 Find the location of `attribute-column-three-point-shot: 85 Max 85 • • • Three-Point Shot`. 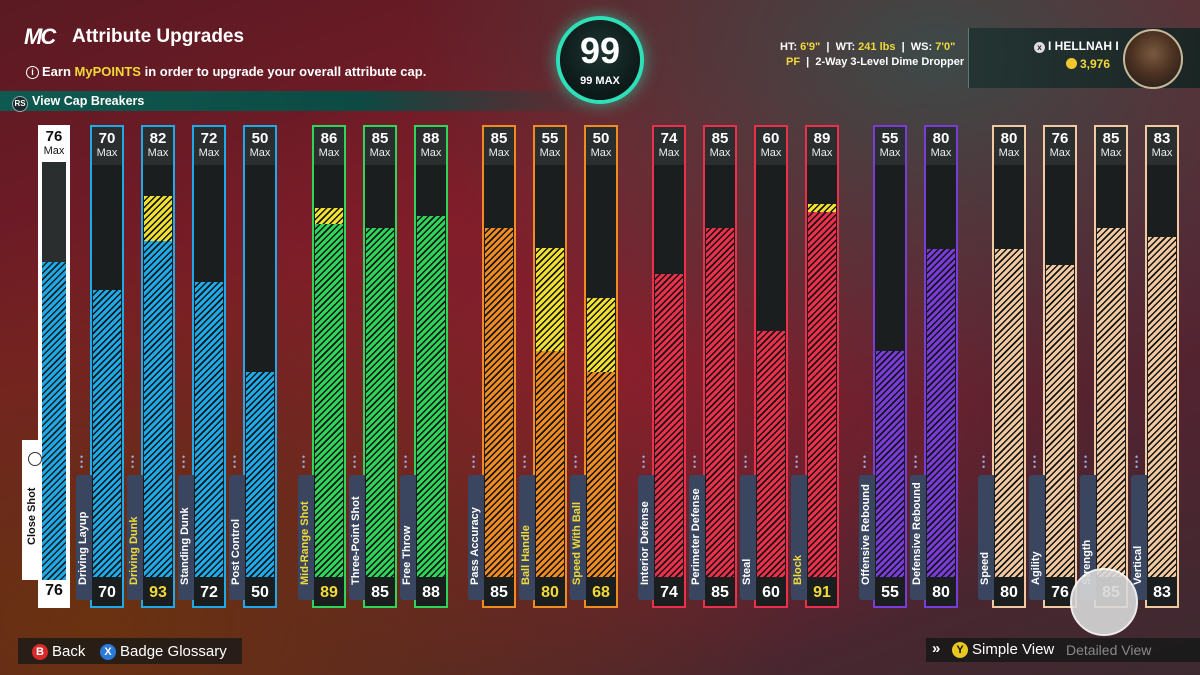

attribute-column-three-point-shot: 85 Max 85 • • • Three-Point Shot is located at coordinates (373, 366).